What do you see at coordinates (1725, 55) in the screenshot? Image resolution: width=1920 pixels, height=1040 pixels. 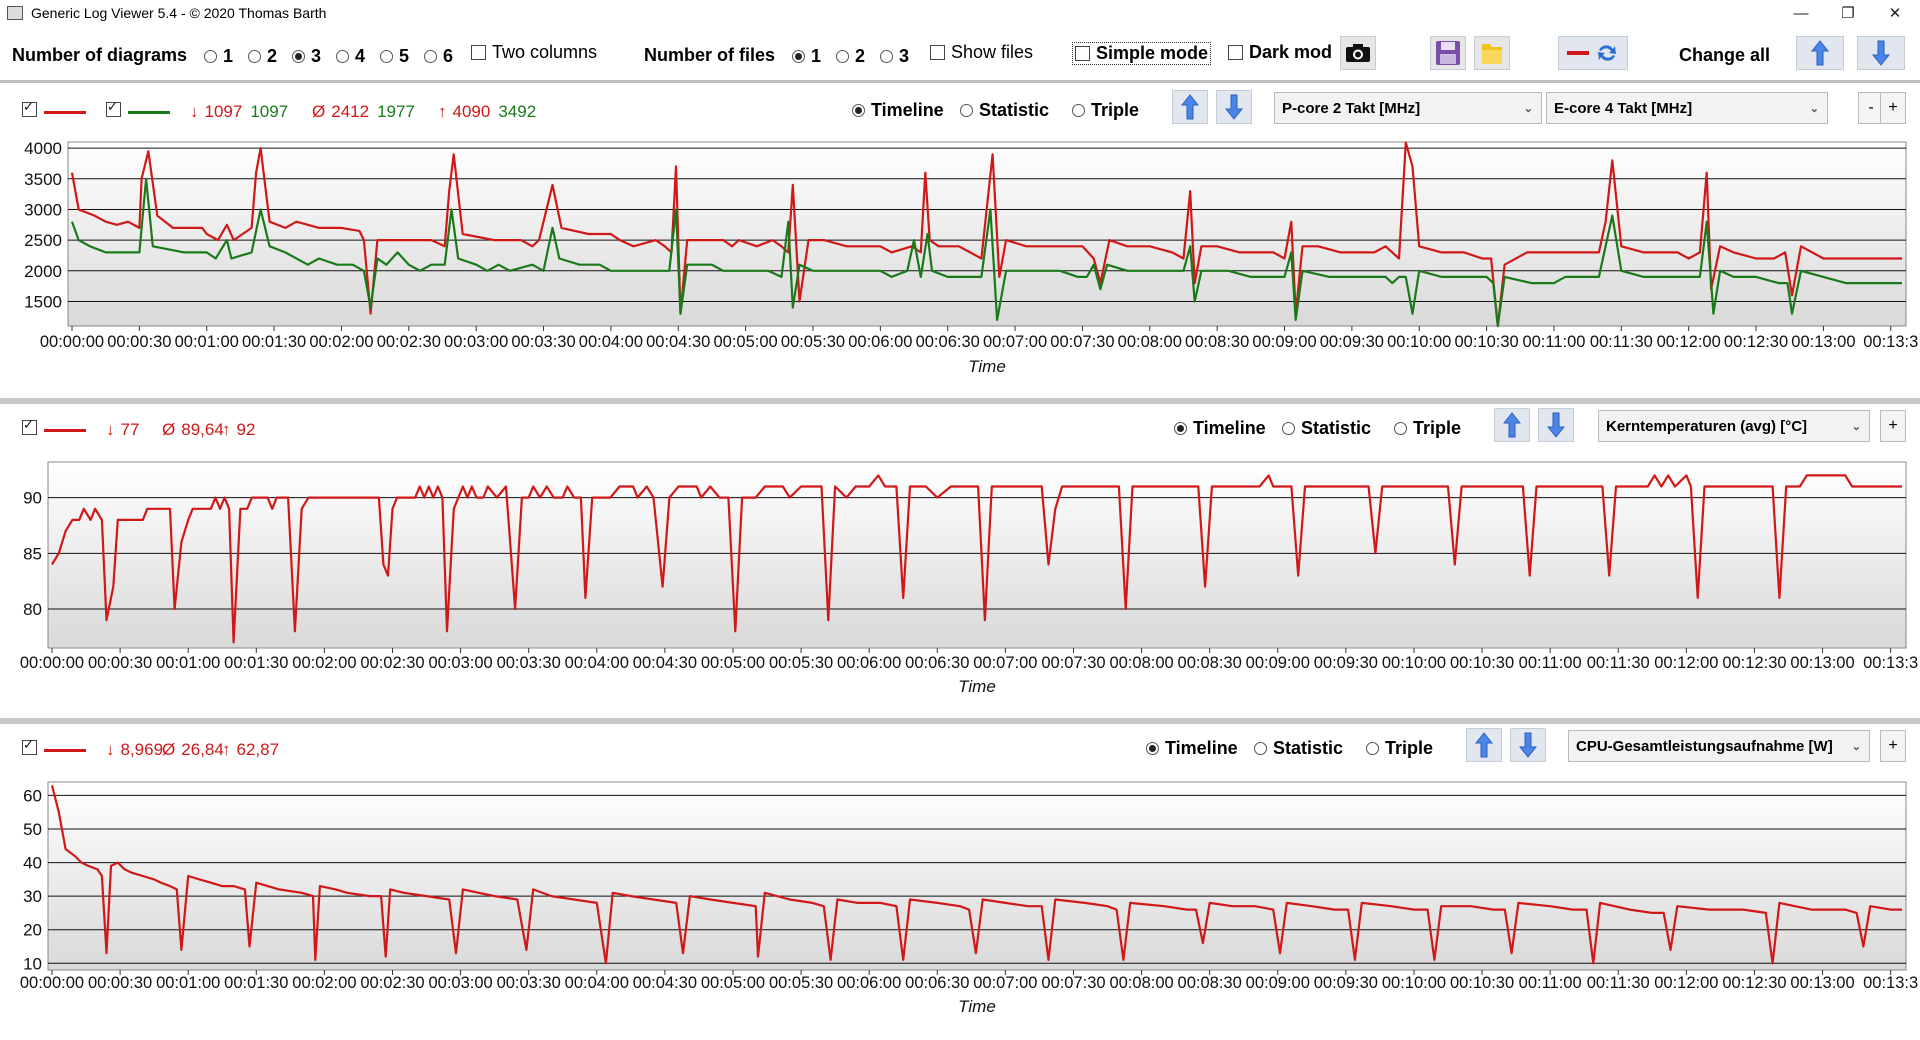 I see `change-all-label: Change all` at bounding box center [1725, 55].